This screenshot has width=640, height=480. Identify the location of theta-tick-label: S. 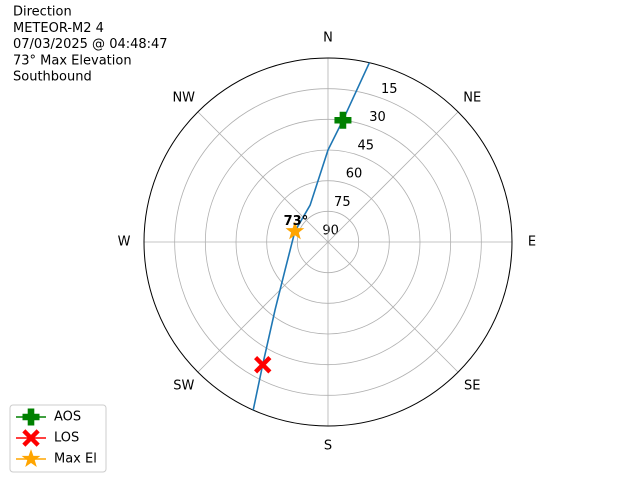
(328, 446).